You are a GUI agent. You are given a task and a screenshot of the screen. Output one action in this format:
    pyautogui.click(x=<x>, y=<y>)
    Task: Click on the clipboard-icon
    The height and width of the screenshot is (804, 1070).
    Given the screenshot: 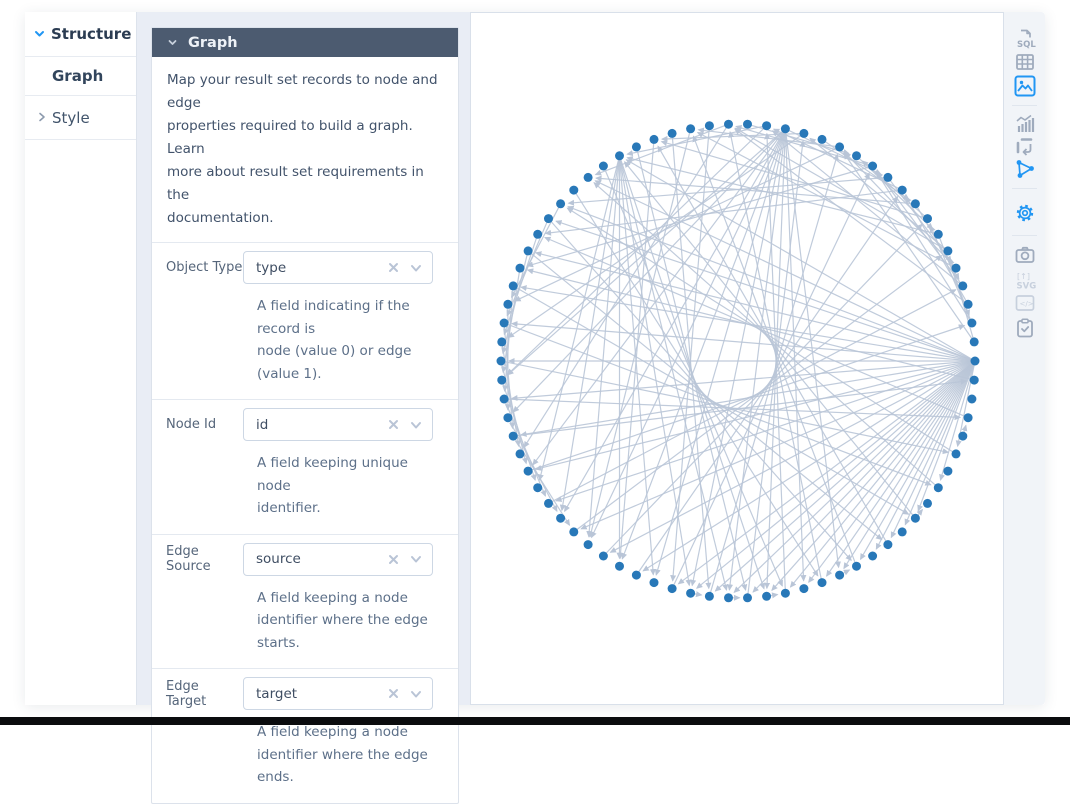 What is the action you would take?
    pyautogui.click(x=1025, y=328)
    